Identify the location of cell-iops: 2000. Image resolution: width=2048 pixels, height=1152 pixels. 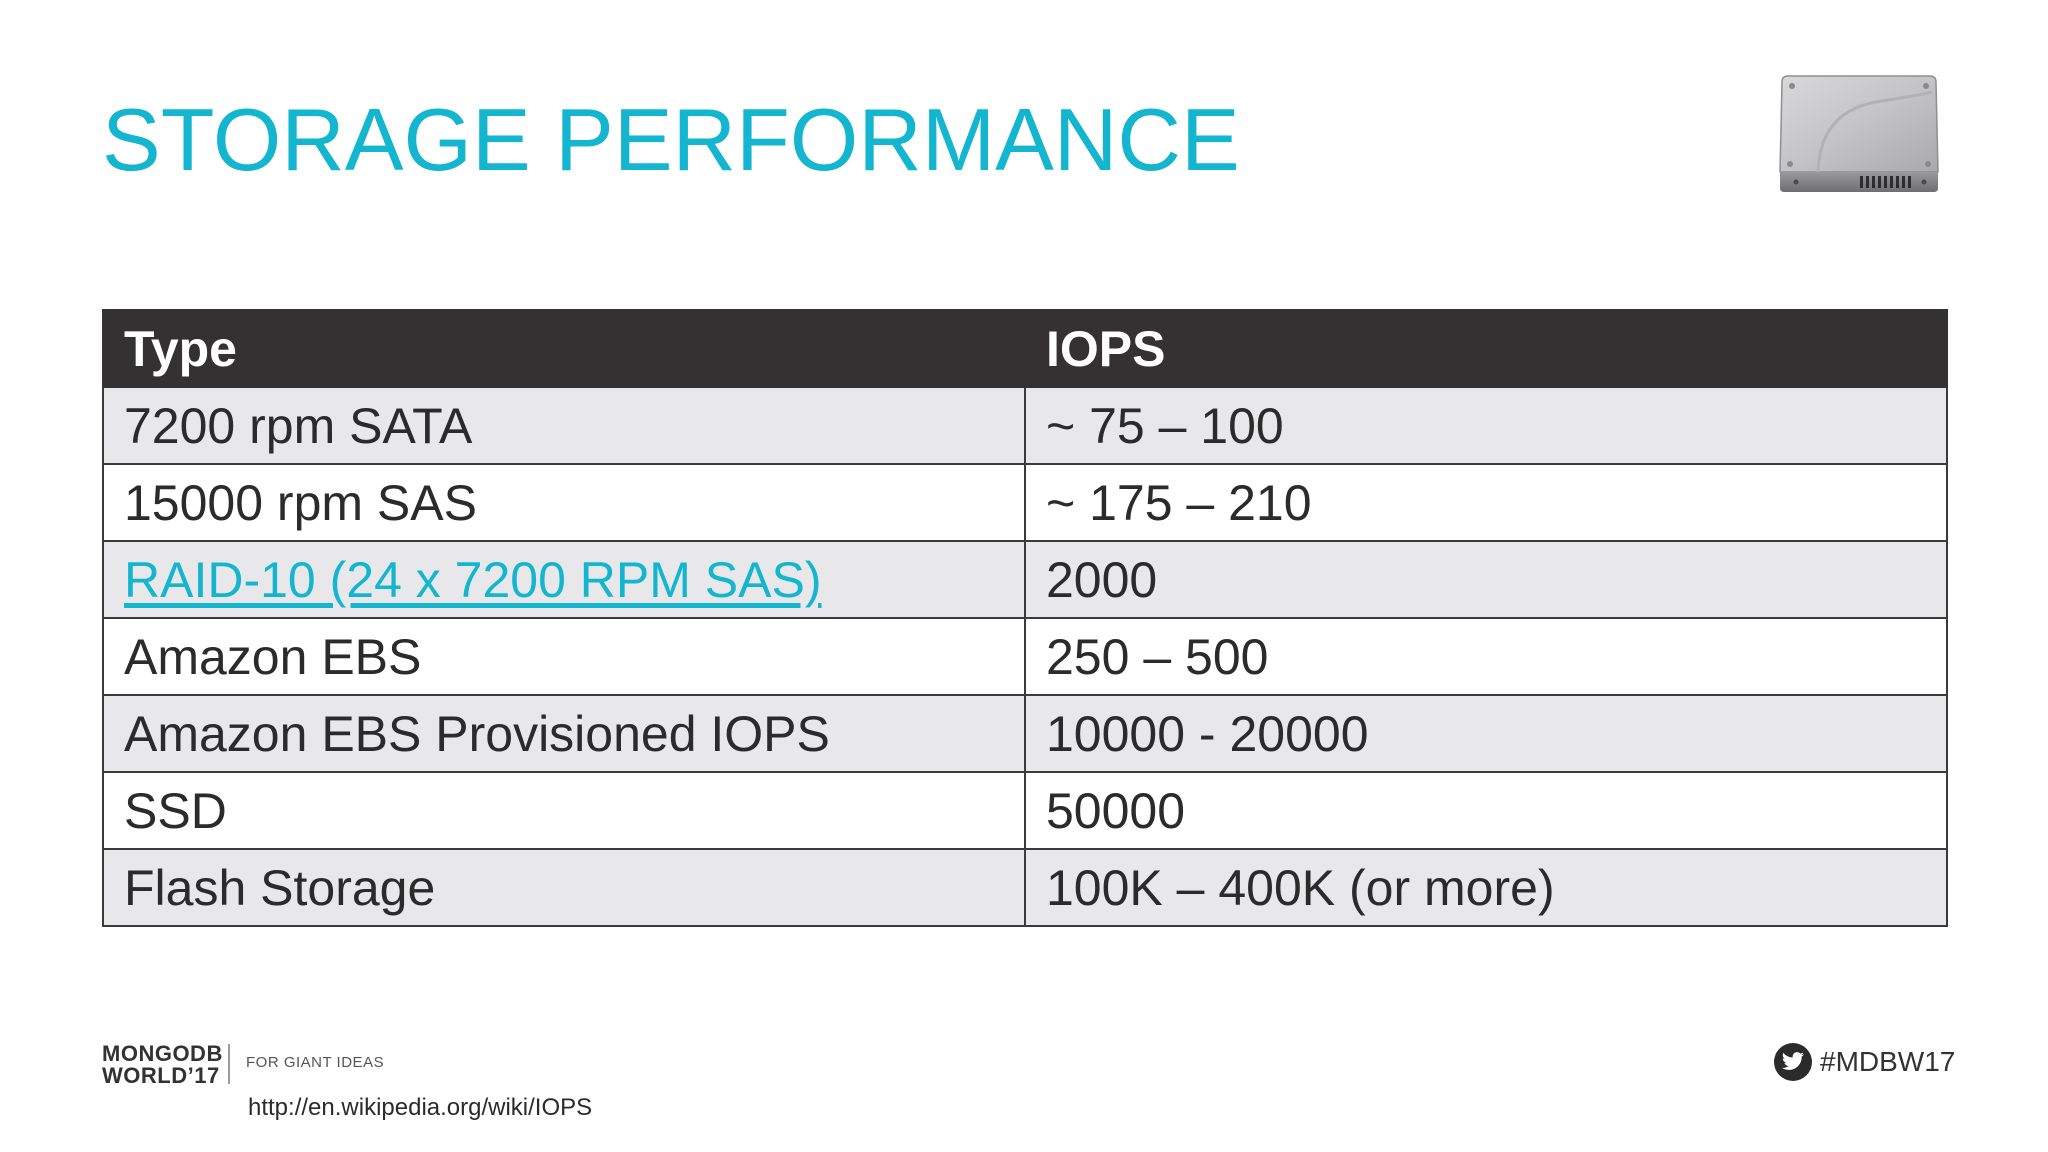
(1486, 579).